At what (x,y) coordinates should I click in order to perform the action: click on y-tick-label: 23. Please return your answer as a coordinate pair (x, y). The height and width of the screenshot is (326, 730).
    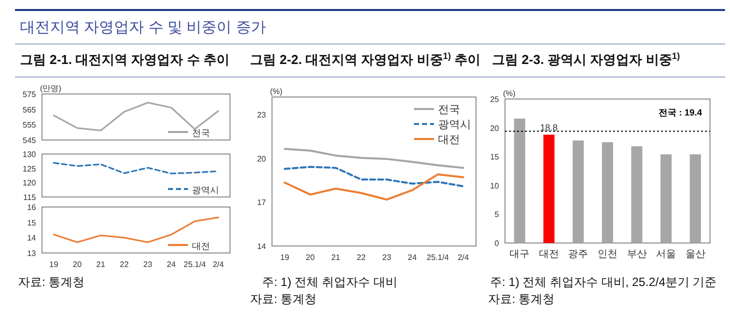
    Looking at the image, I should click on (262, 115).